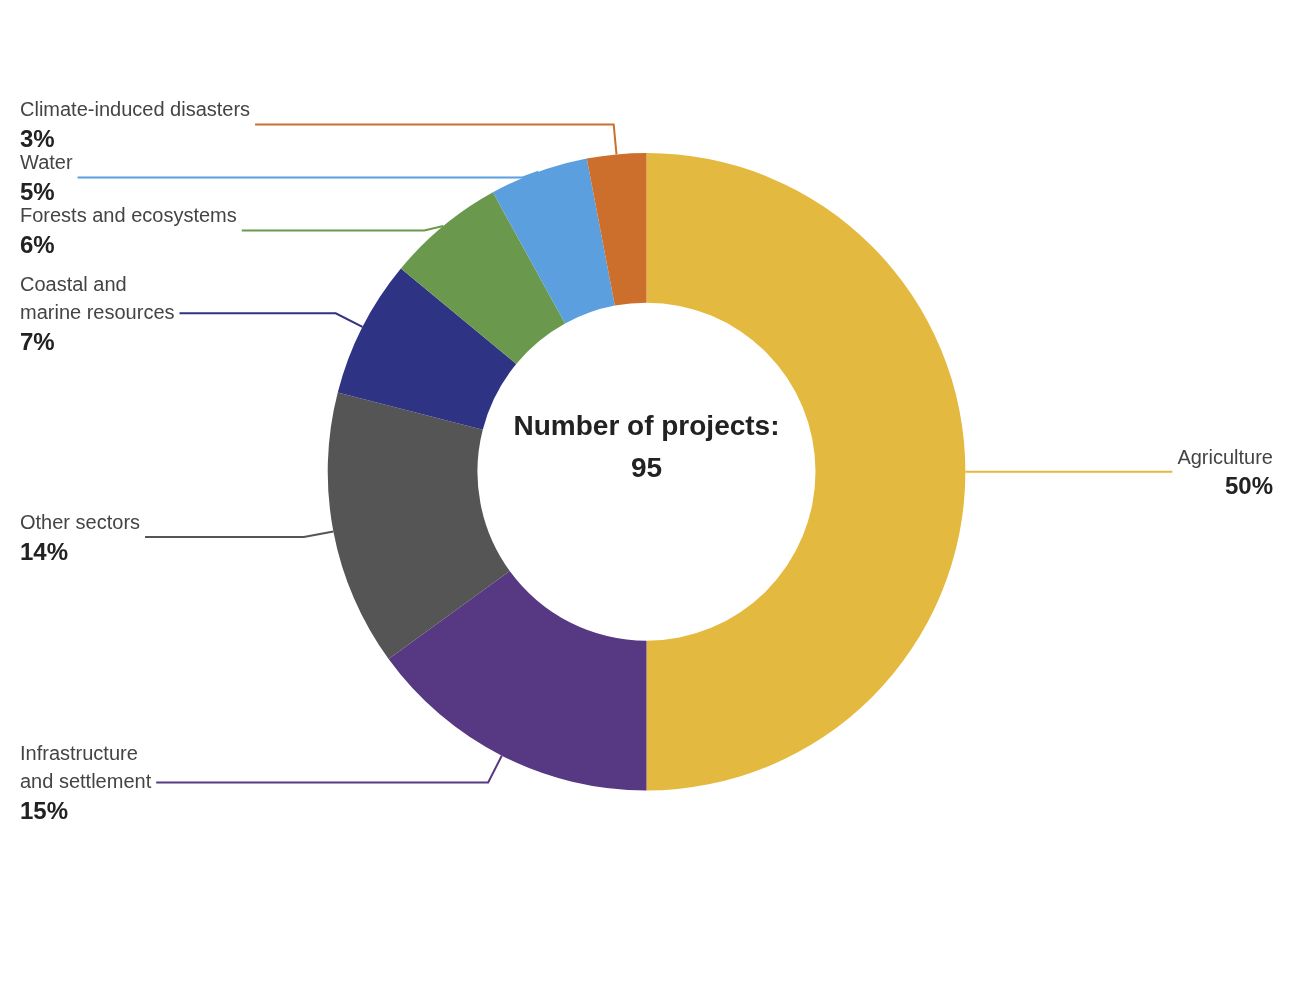 The height and width of the screenshot is (982, 1293). What do you see at coordinates (37, 138) in the screenshot?
I see `data-label: 3%` at bounding box center [37, 138].